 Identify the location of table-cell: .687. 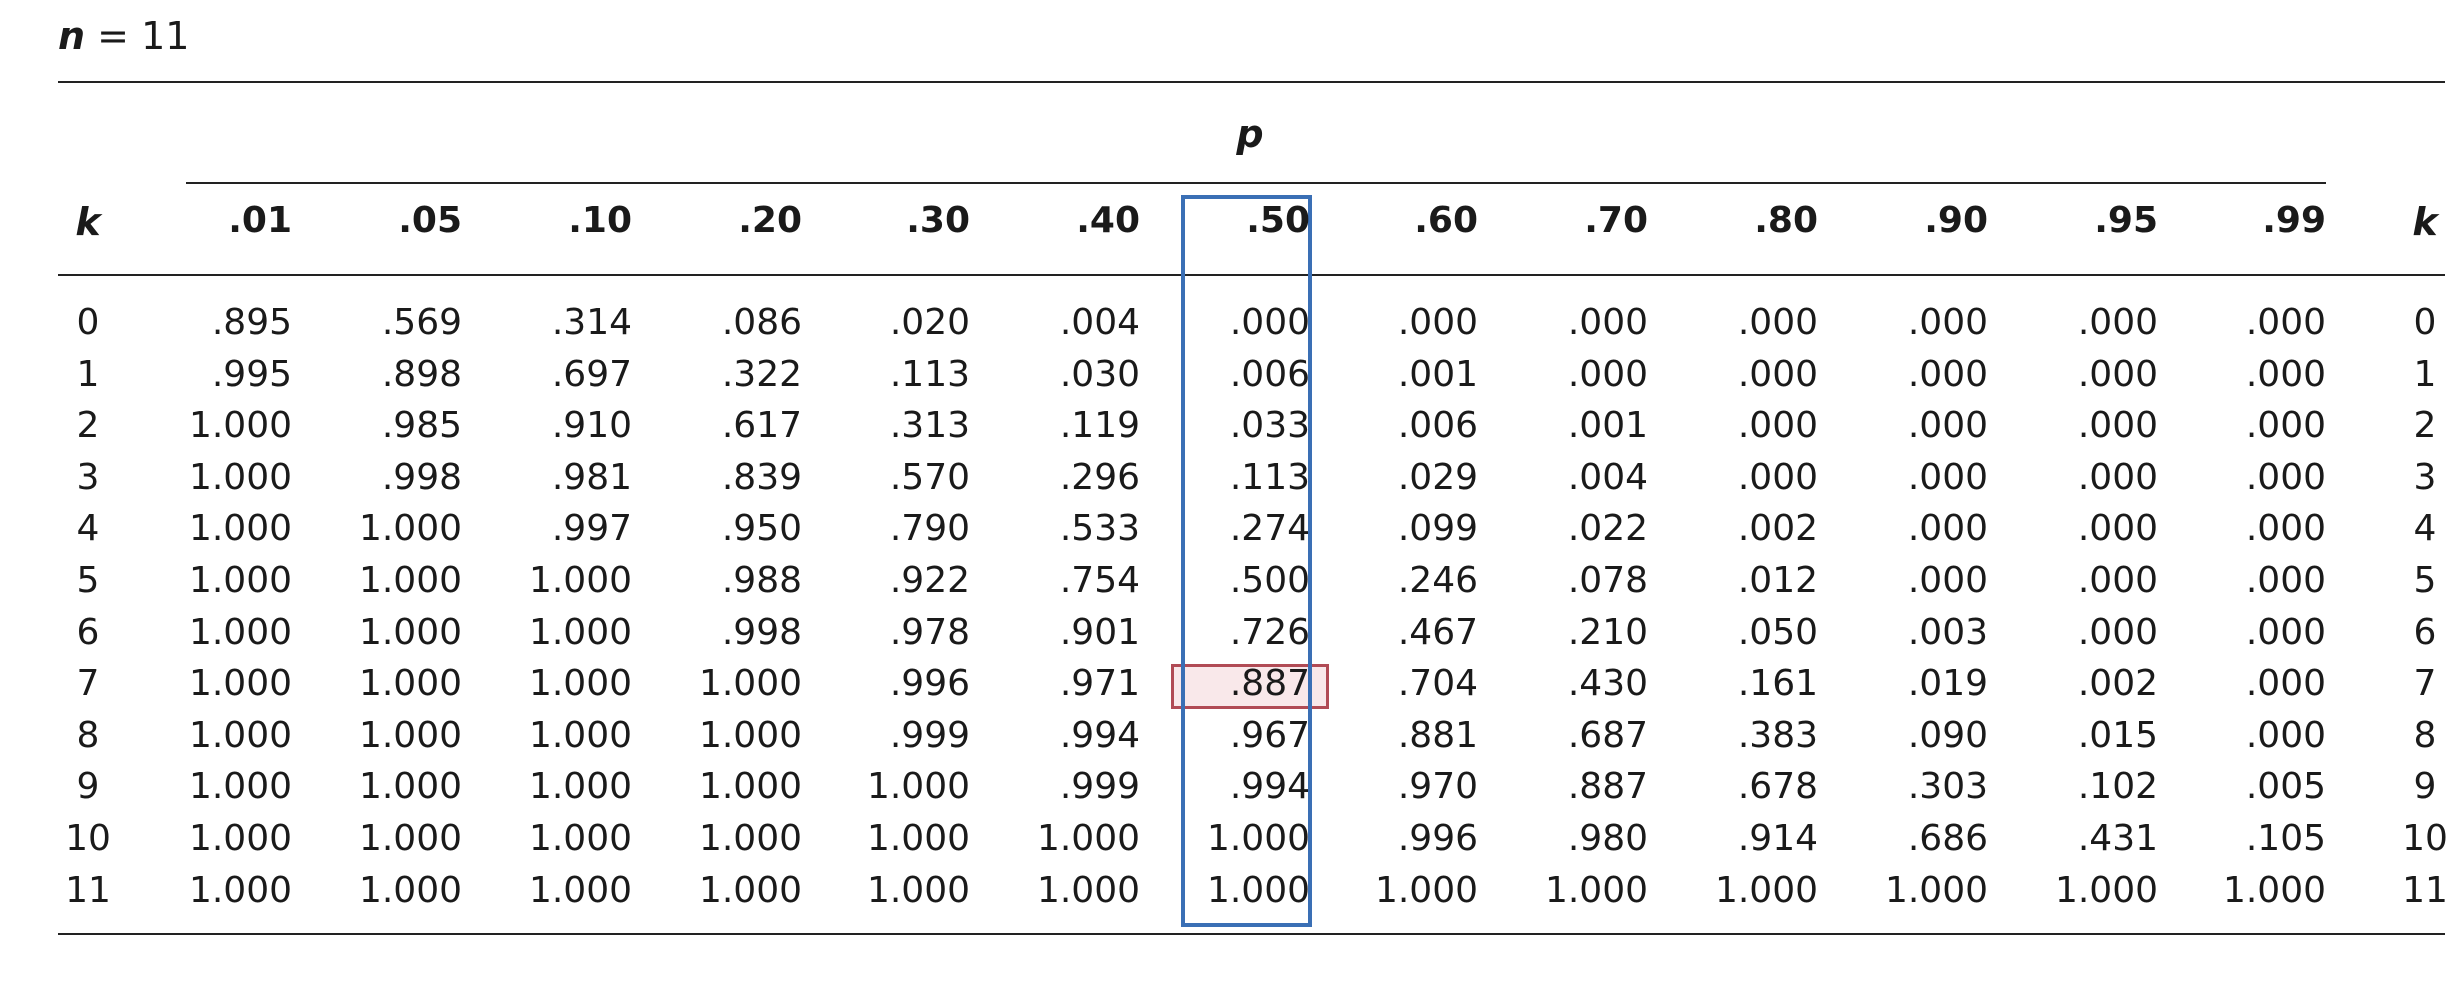
(1607, 735).